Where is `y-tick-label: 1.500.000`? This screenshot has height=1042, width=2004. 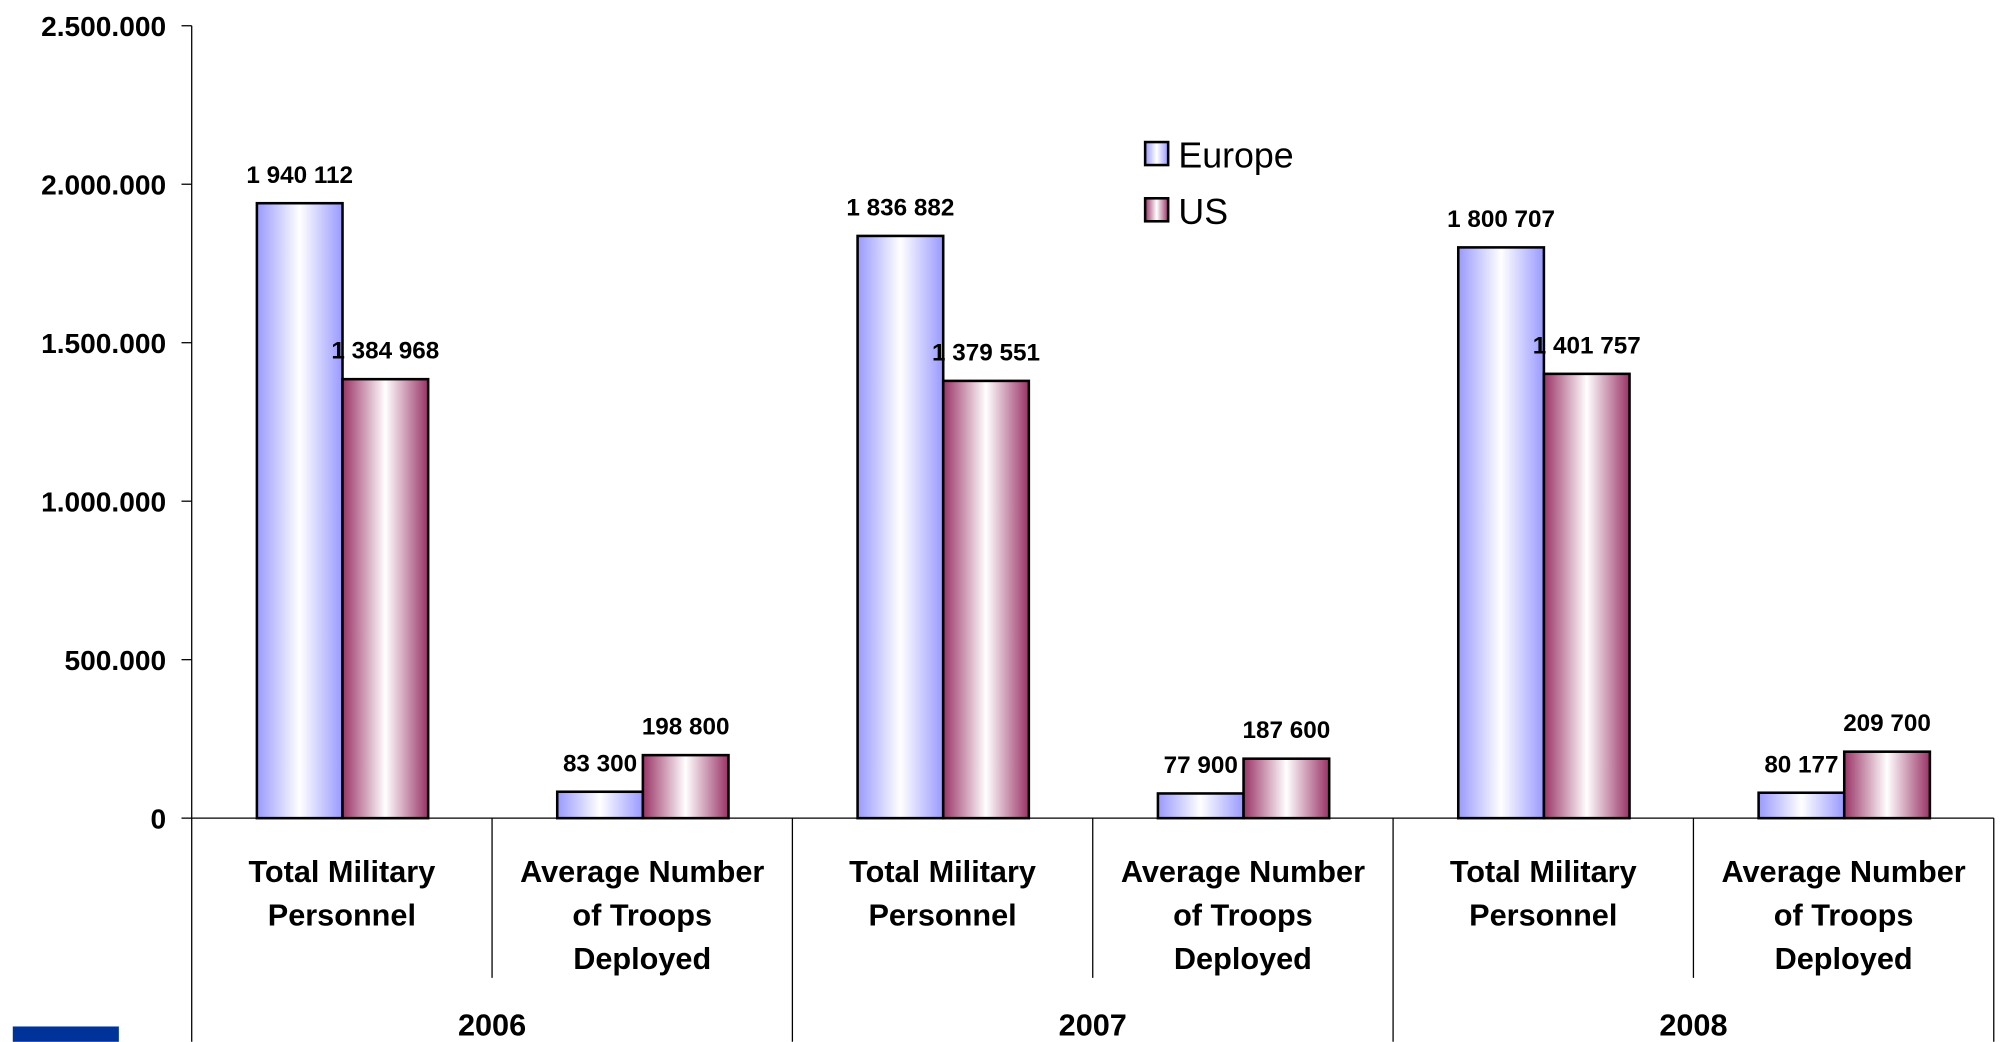 y-tick-label: 1.500.000 is located at coordinates (103, 343).